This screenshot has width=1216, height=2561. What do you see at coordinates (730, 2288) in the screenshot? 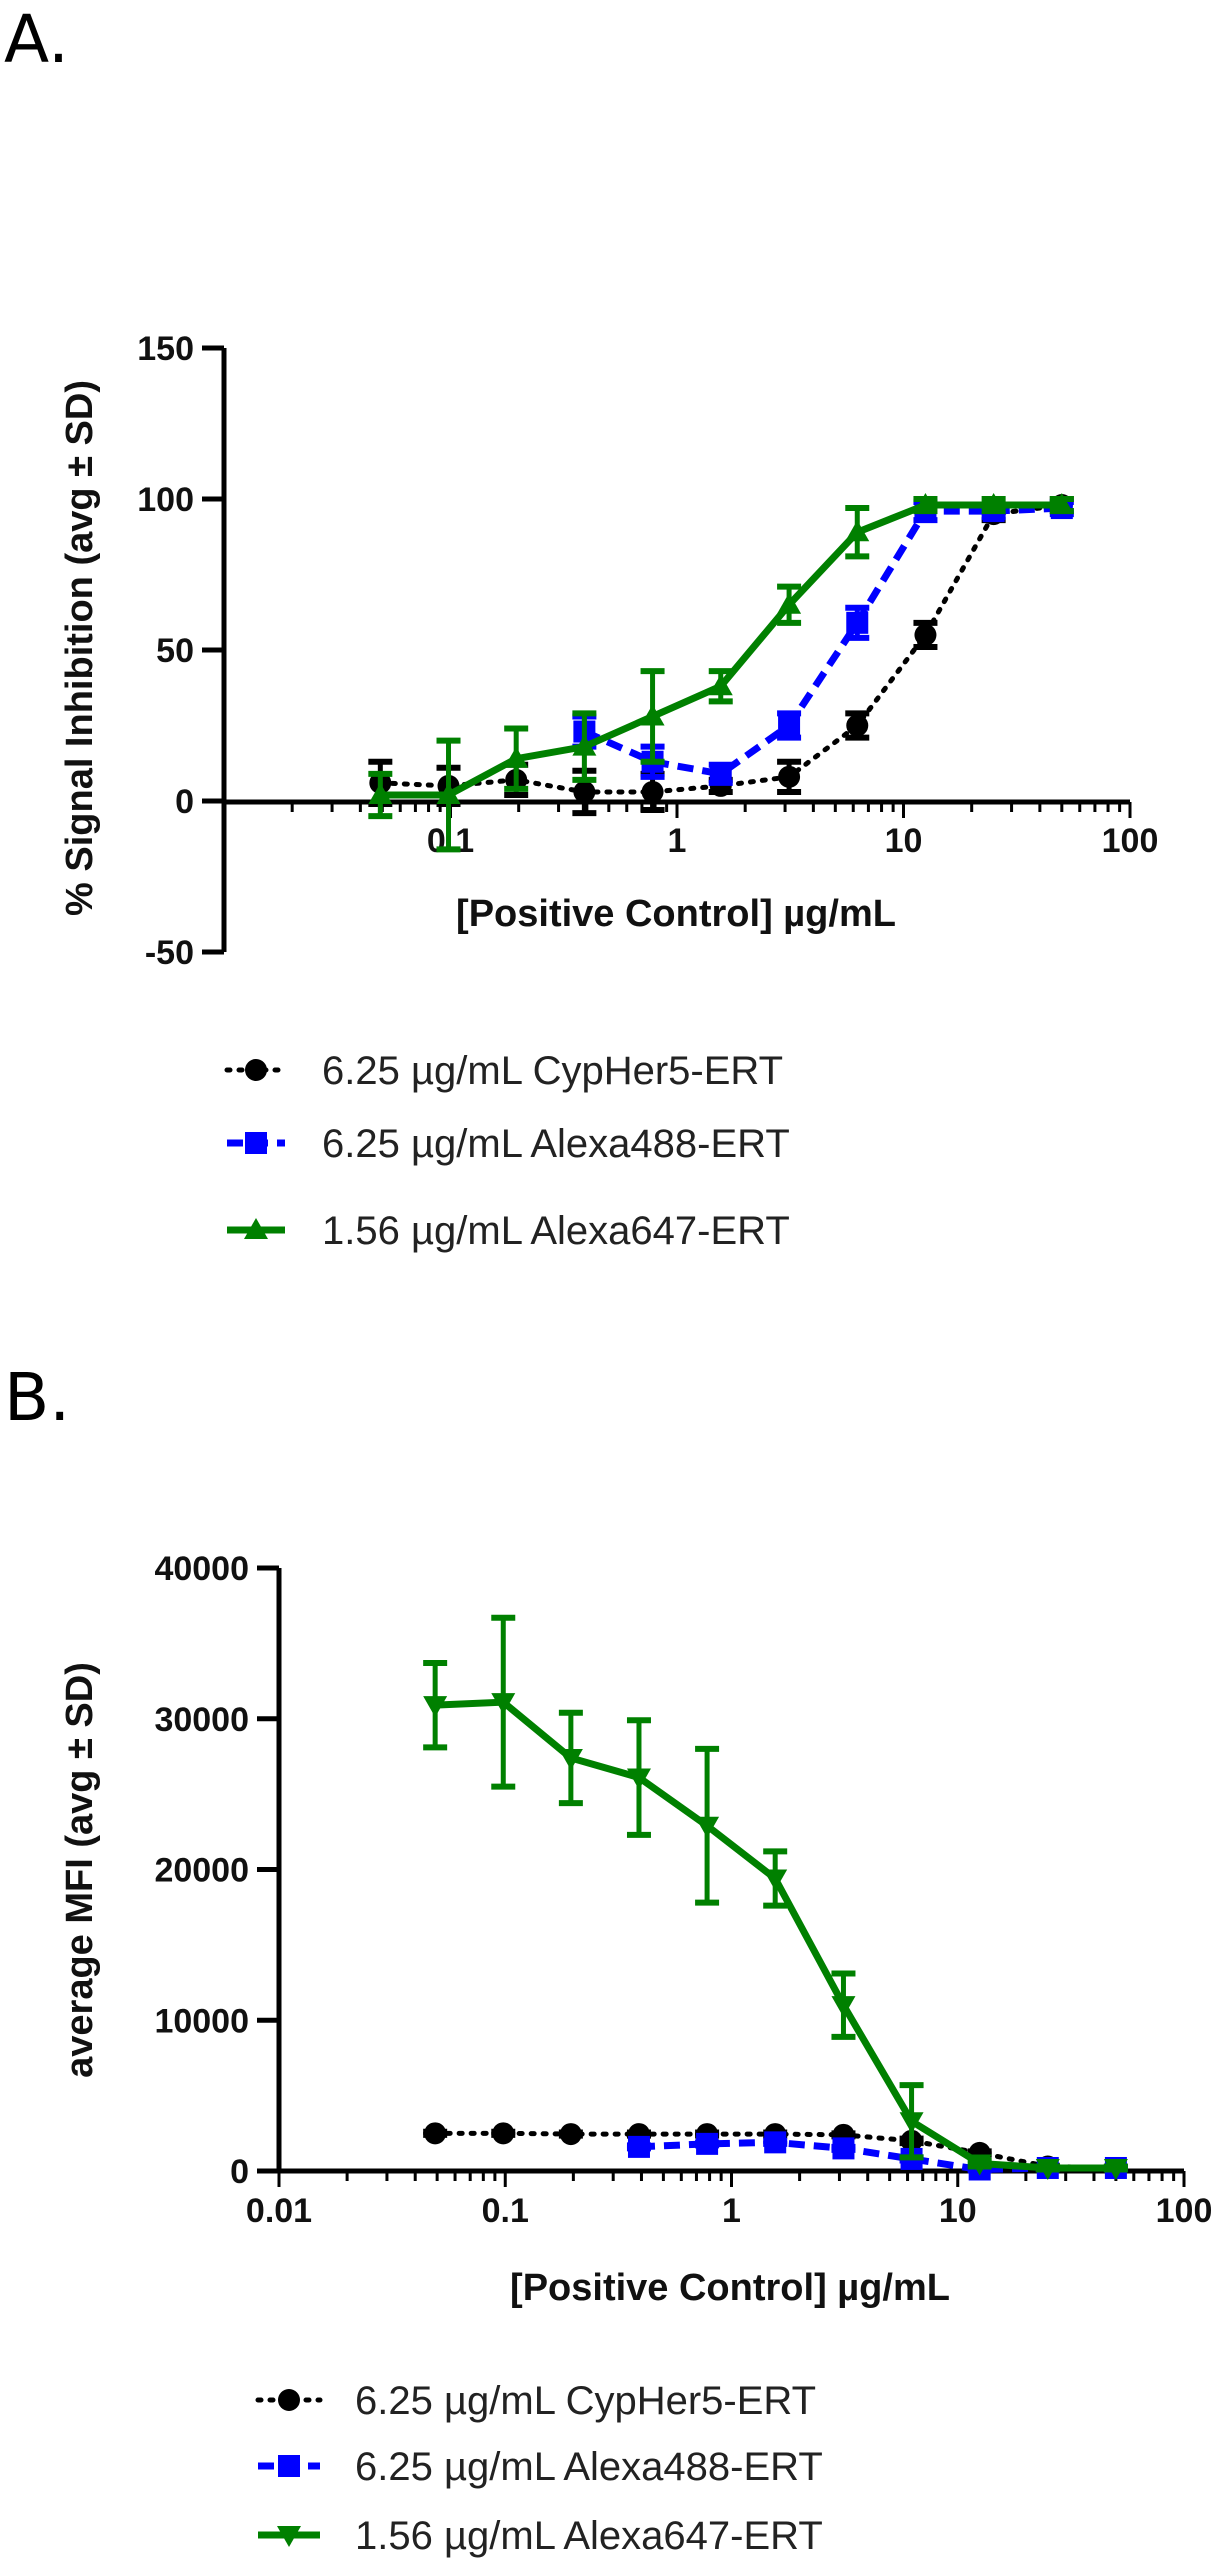
I see `x-axis-label-b: [Positive Control] µg/mL` at bounding box center [730, 2288].